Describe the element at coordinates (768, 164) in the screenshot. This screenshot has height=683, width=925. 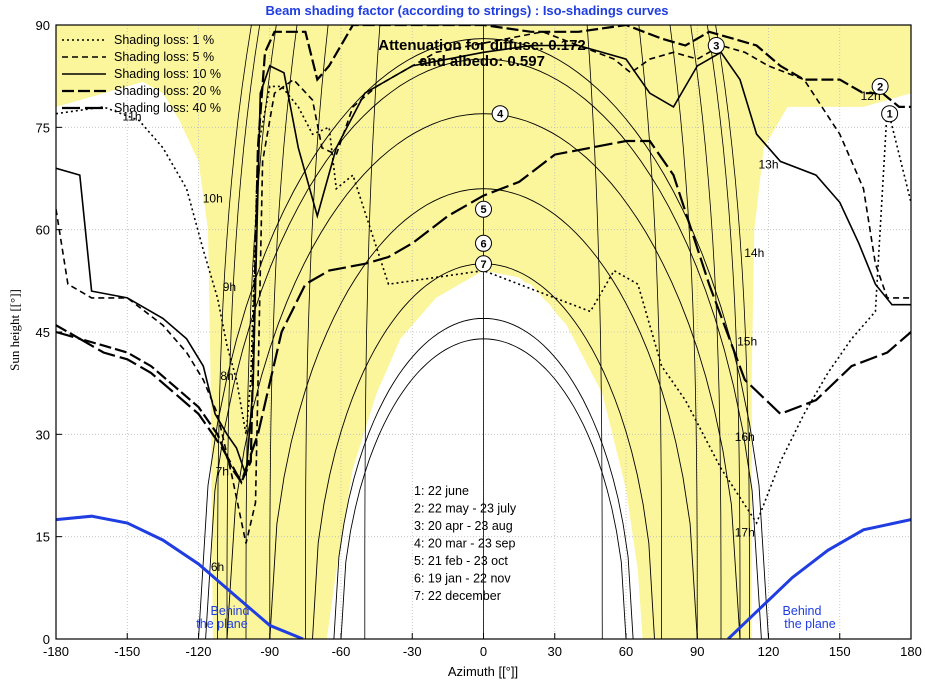
I see `hour-label: 13h` at that location.